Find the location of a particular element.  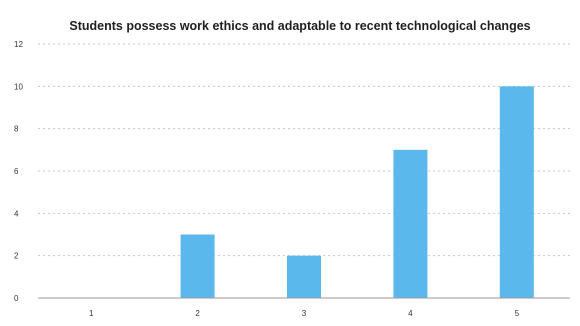

y-tick-label: 2 is located at coordinates (16, 256).